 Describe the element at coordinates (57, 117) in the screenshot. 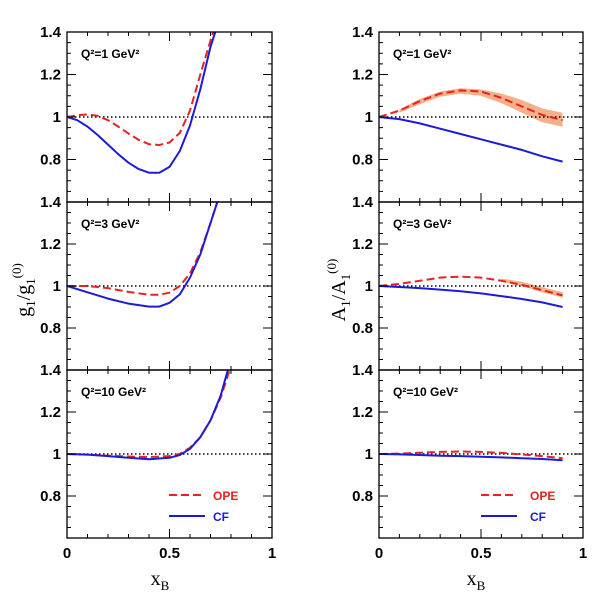

I see `y-tick-label-left-q1: 1` at that location.